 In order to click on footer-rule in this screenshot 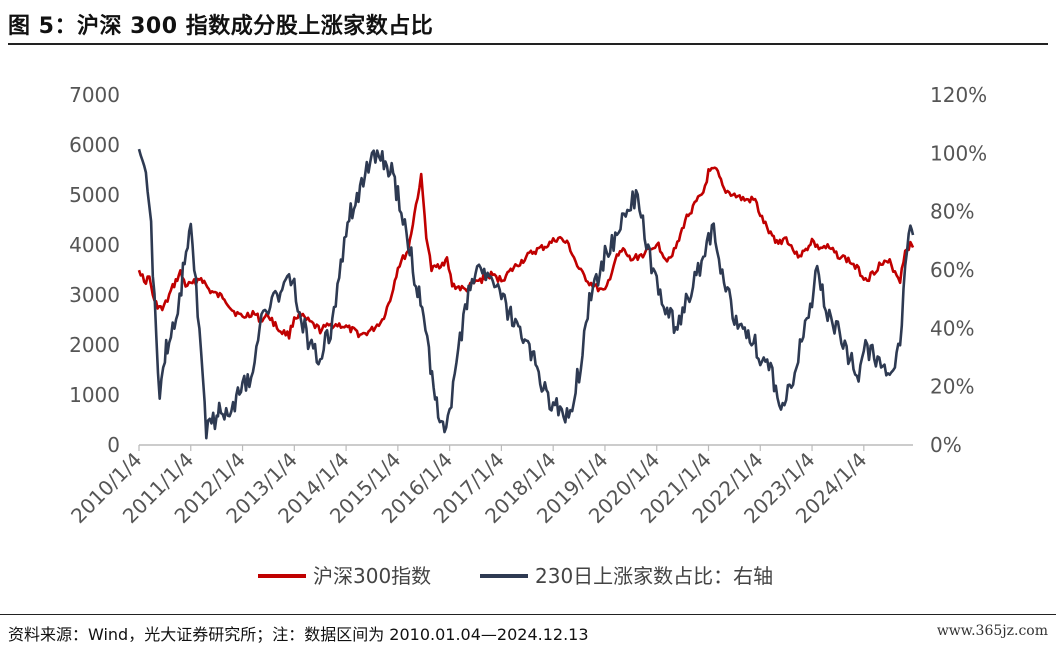, I will do `click(528, 614)`.